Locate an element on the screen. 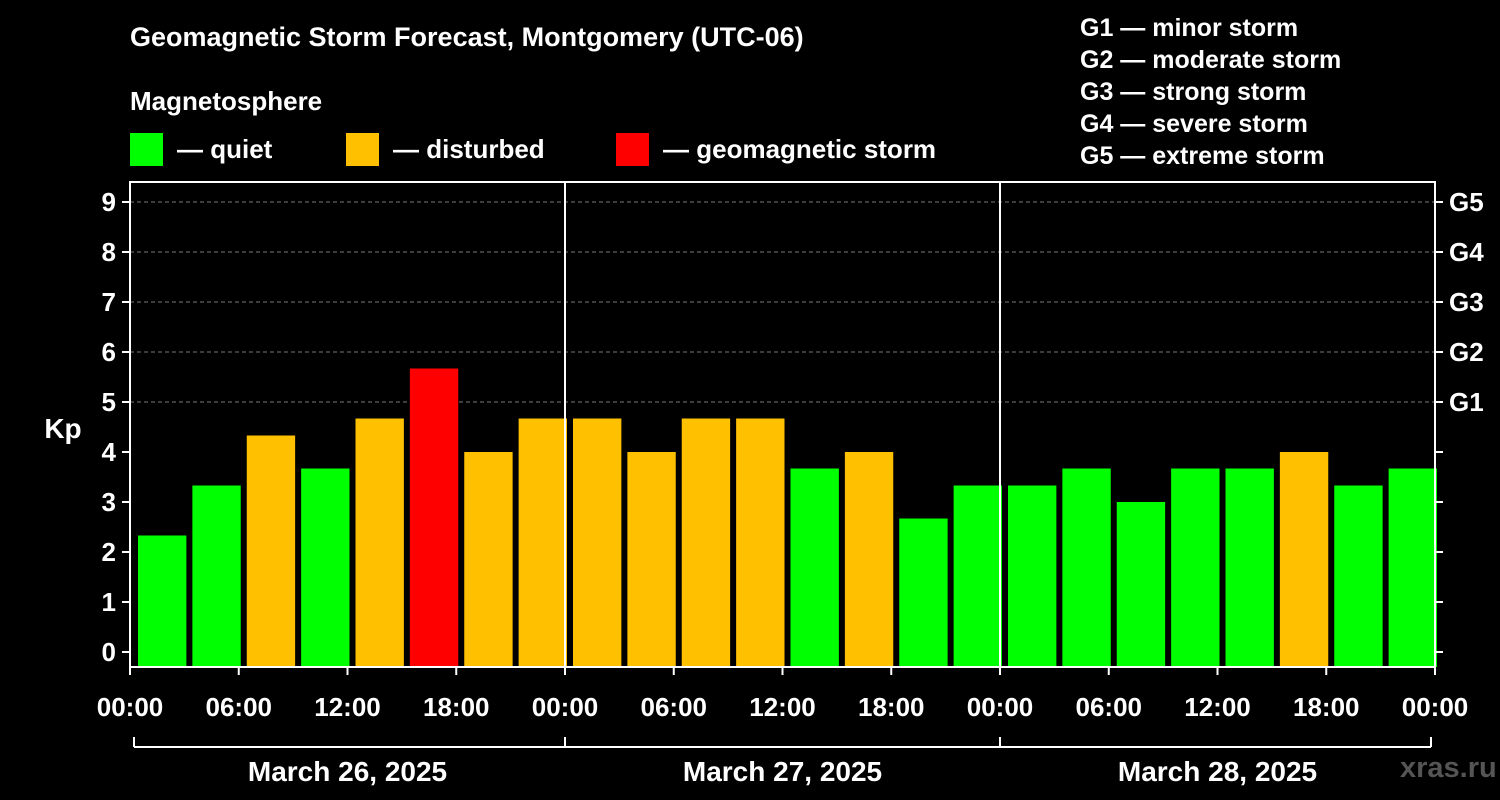 The image size is (1500, 800). y-tick-label: 3 is located at coordinates (109, 502).